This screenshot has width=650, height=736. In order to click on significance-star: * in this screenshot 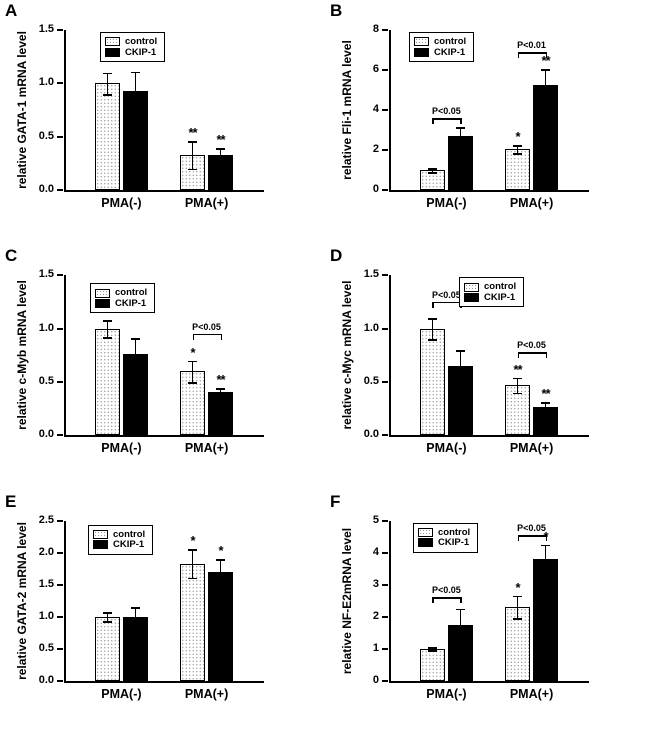, I will do `click(518, 136)`.